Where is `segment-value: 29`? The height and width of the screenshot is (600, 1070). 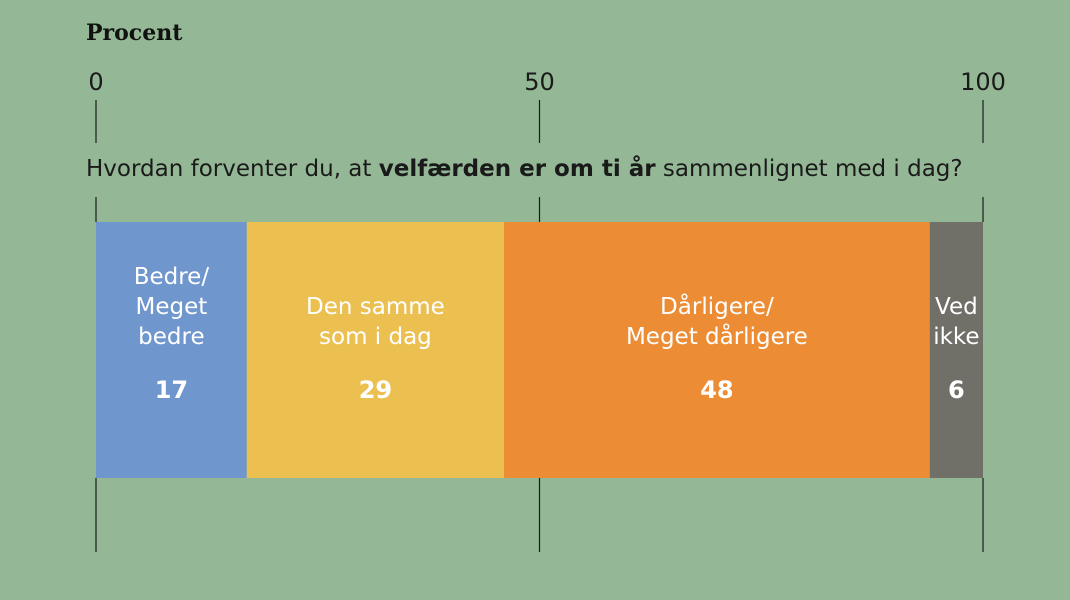
segment-value: 29 is located at coordinates (375, 390).